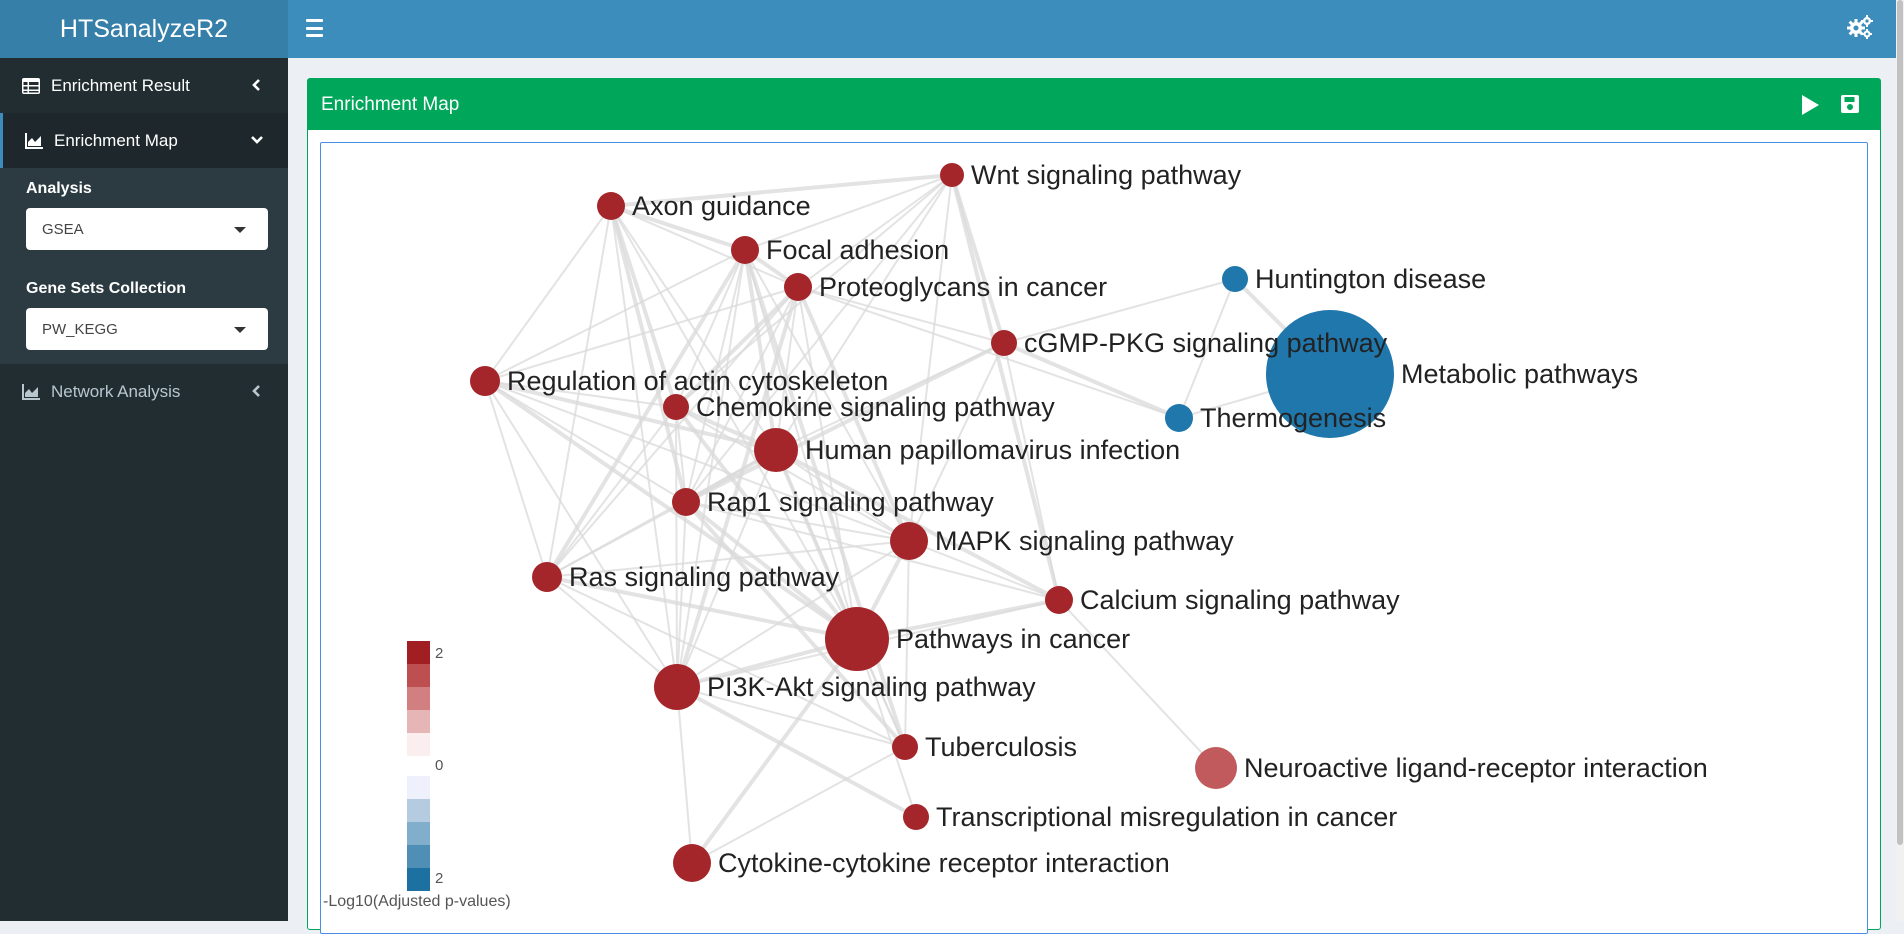 Image resolution: width=1904 pixels, height=934 pixels. What do you see at coordinates (704, 577) in the screenshot?
I see `network-node-label: Ras signaling pathway` at bounding box center [704, 577].